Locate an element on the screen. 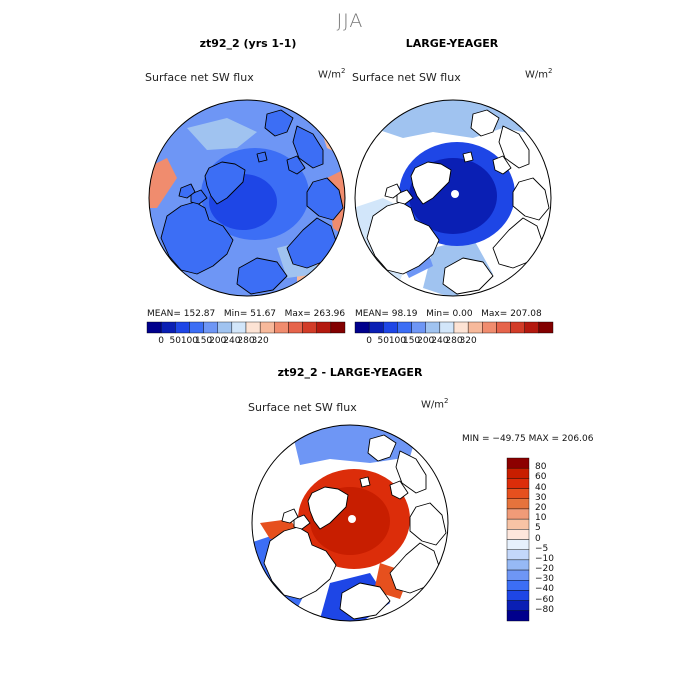 The image size is (700, 700). low-latitude-patch is located at coordinates (163, 183).